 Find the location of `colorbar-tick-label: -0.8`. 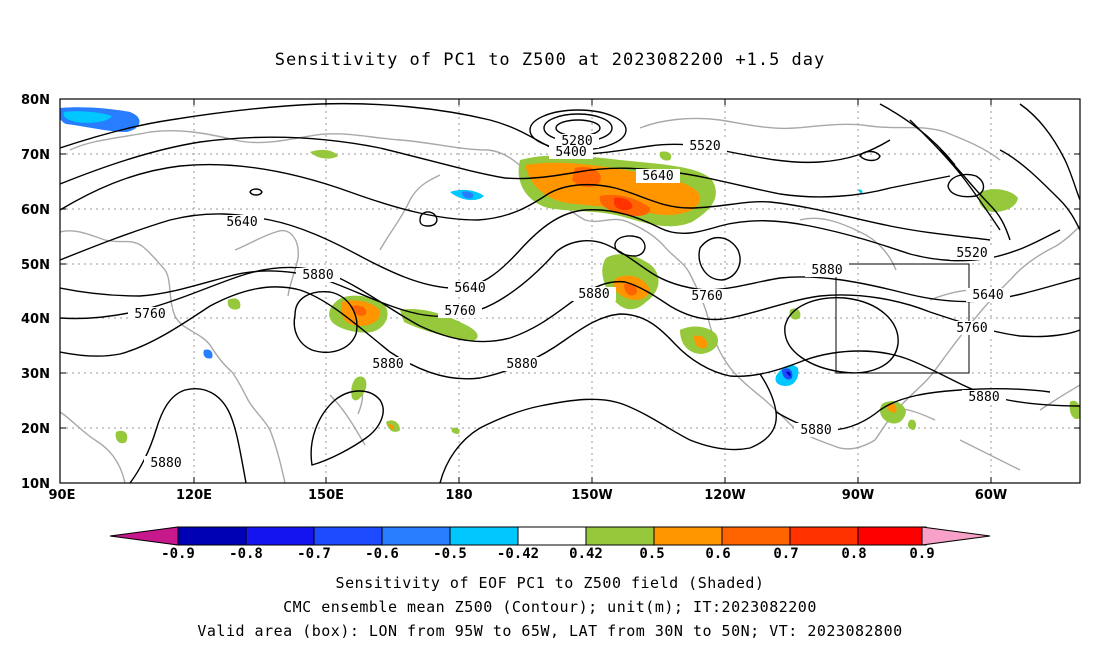

colorbar-tick-label: -0.8 is located at coordinates (246, 554).